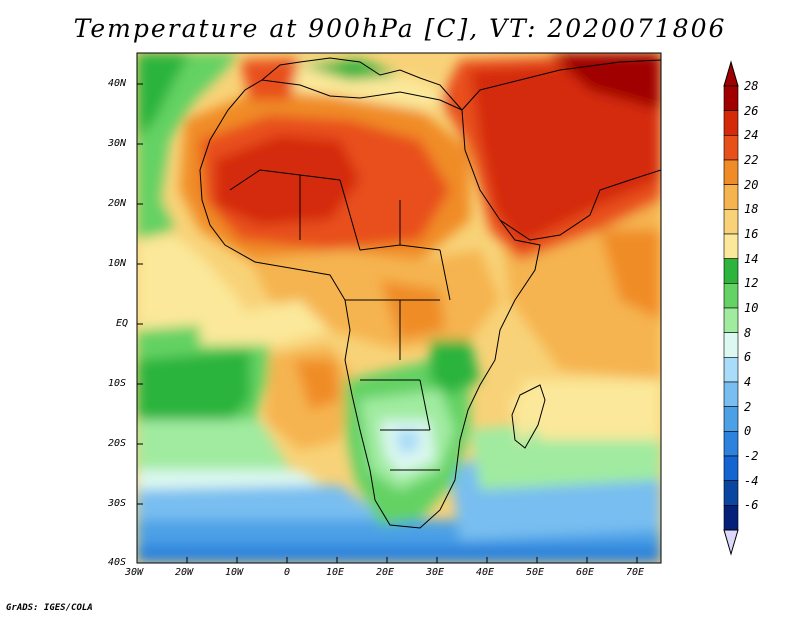  What do you see at coordinates (485, 572) in the screenshot?
I see `lon-label: 40E` at bounding box center [485, 572].